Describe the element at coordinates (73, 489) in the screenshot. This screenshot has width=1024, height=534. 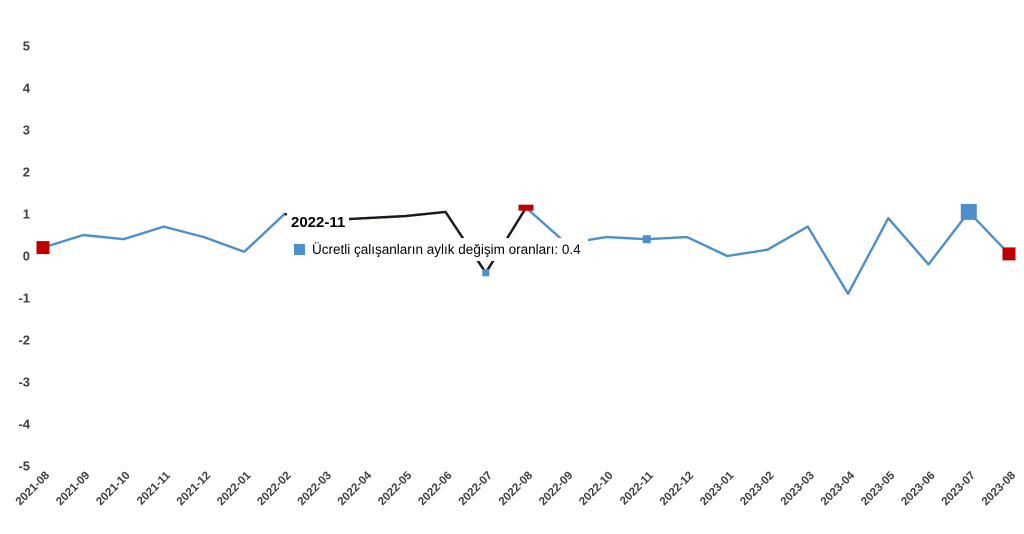
I see `x-axis-label: 2021-09` at that location.